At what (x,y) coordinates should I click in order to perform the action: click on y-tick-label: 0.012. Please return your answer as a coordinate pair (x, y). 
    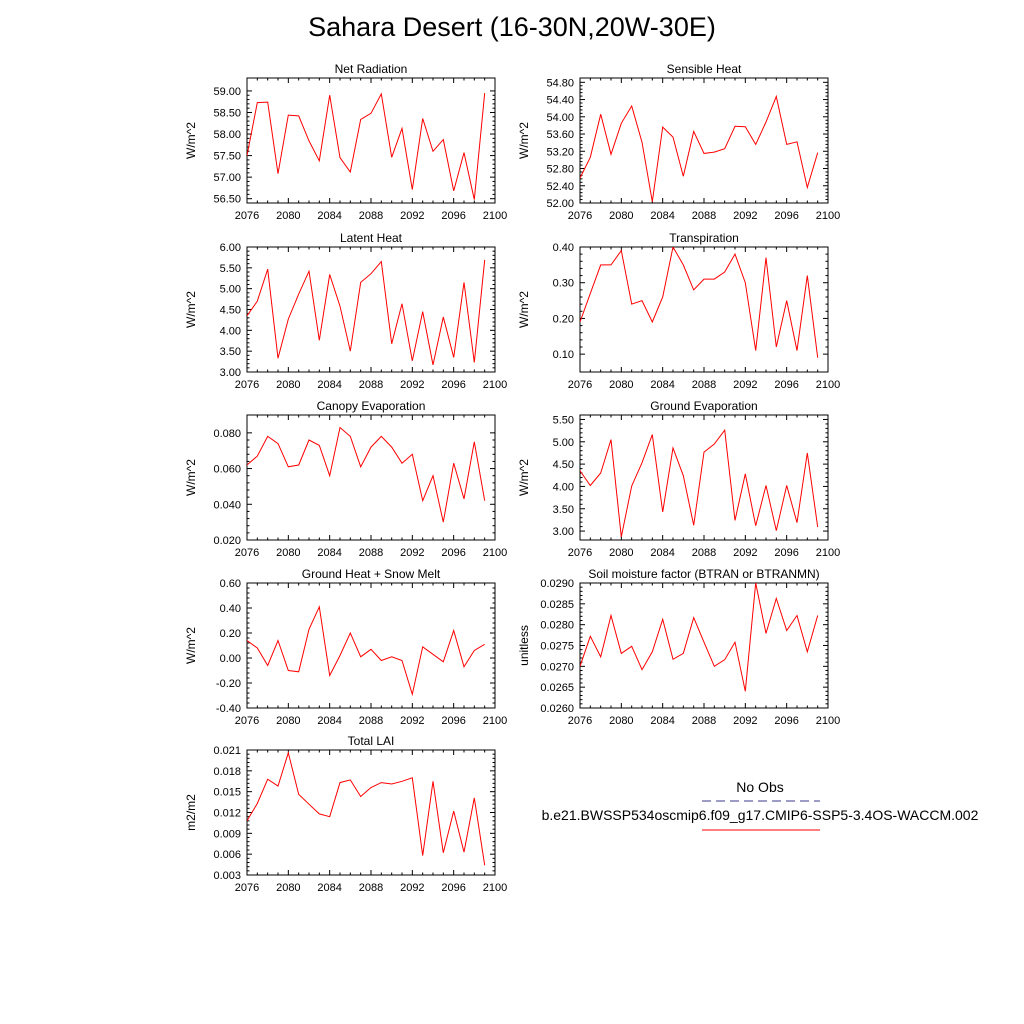
    Looking at the image, I should click on (227, 814).